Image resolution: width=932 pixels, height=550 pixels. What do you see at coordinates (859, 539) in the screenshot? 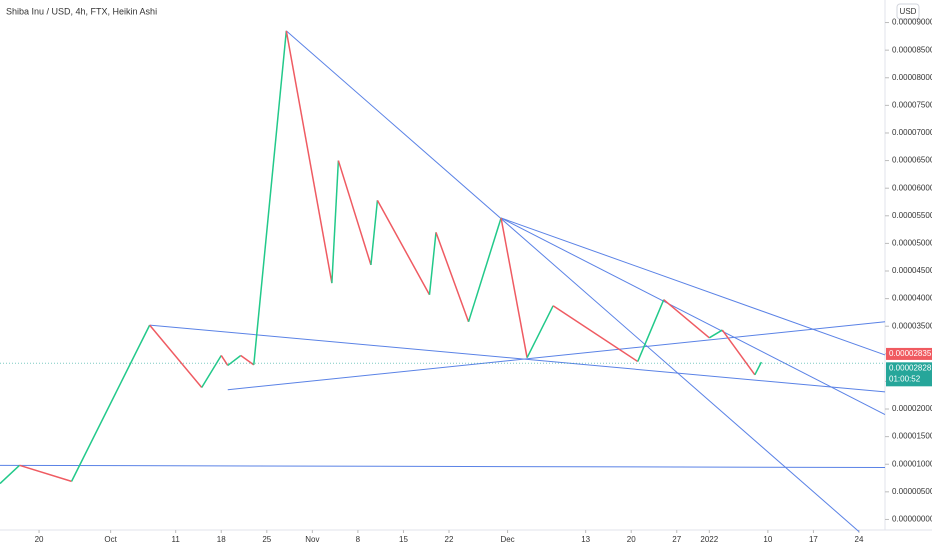
I see `x-tick-label: 24` at bounding box center [859, 539].